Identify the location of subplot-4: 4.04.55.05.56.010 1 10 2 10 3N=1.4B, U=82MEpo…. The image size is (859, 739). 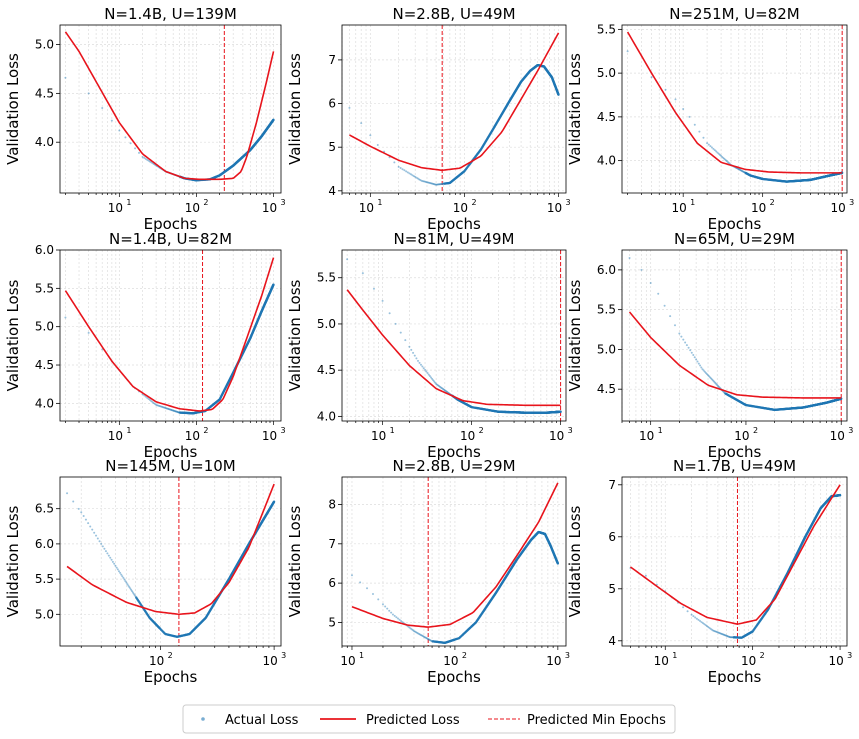
(145, 345).